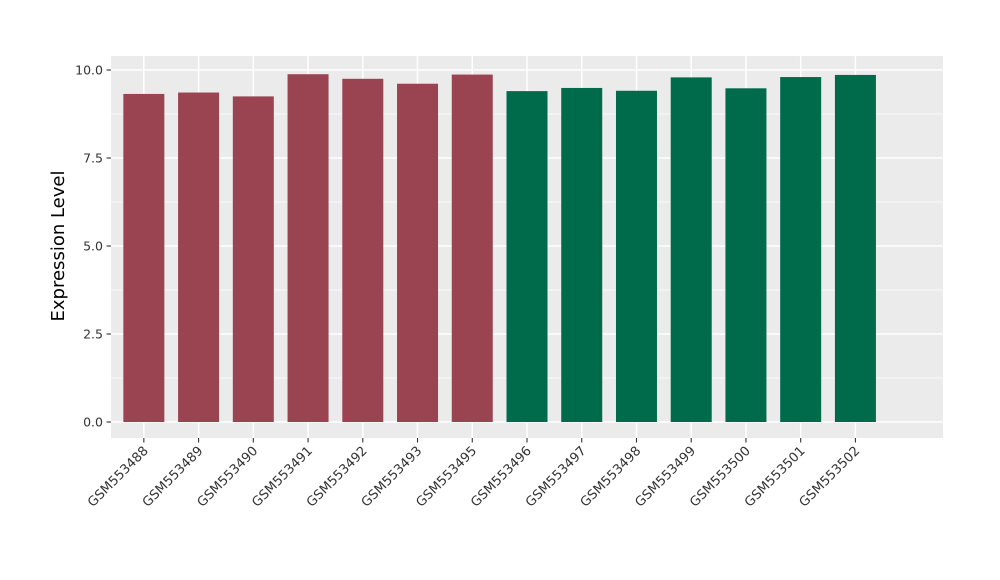  Describe the element at coordinates (58, 246) in the screenshot. I see `y-axis-title: Expression Level` at that location.